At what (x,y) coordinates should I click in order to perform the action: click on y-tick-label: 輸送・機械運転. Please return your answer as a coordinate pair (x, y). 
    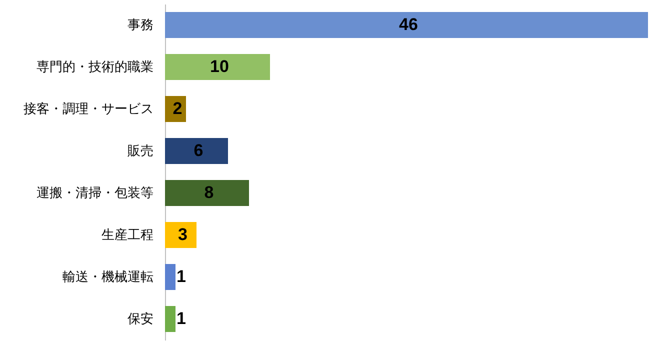
    Looking at the image, I should click on (108, 277).